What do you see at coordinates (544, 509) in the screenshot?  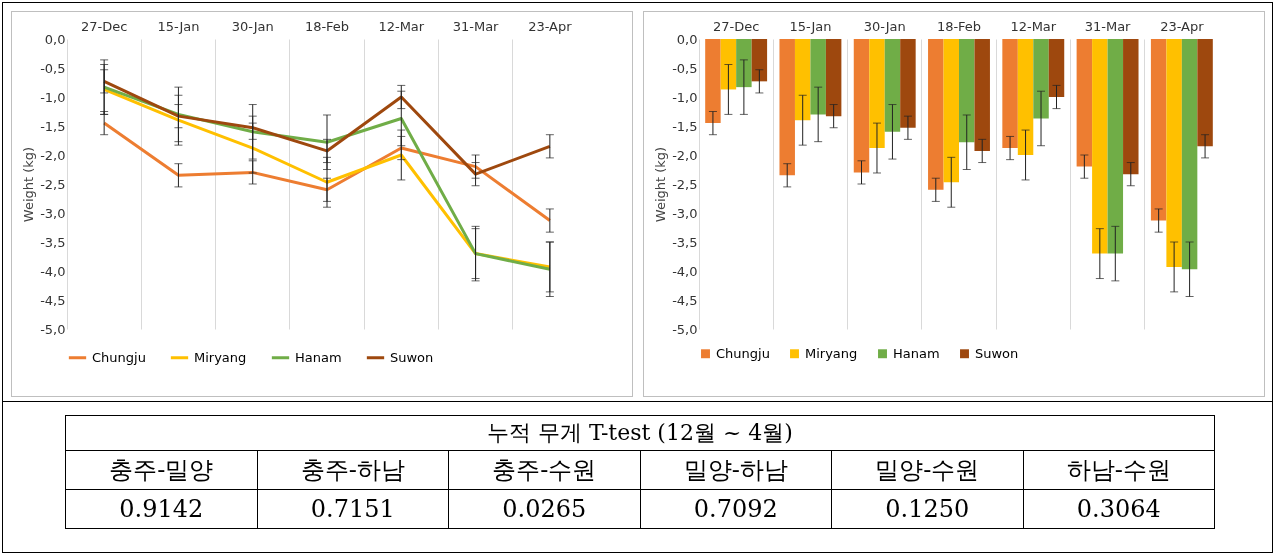 I see `text: 0.0265` at bounding box center [544, 509].